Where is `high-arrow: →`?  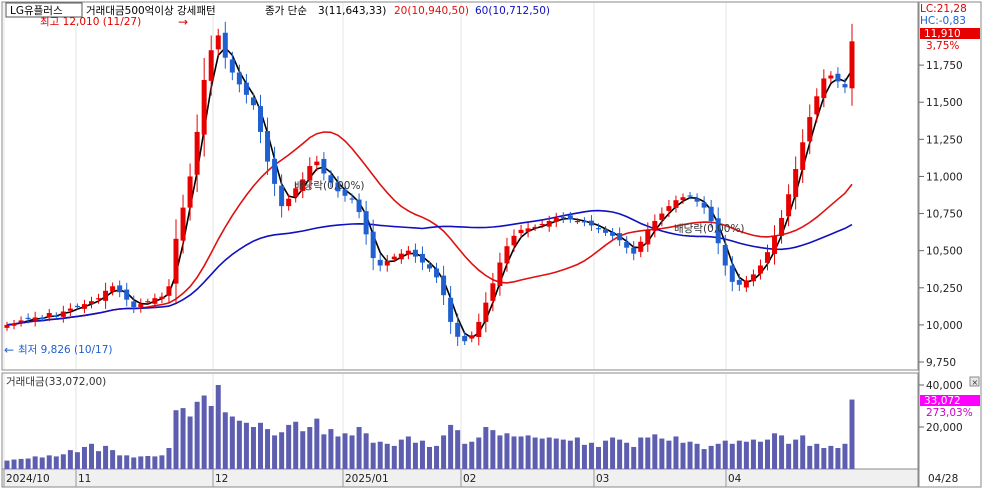
high-arrow: → is located at coordinates (183, 22).